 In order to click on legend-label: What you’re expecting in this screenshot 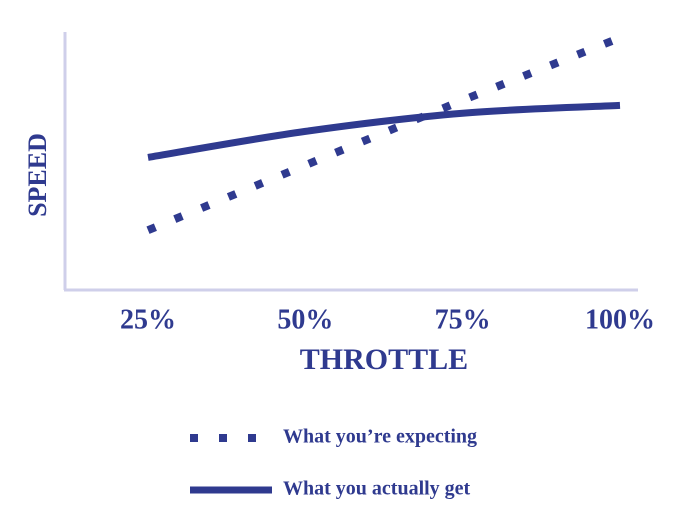, I will do `click(380, 437)`.